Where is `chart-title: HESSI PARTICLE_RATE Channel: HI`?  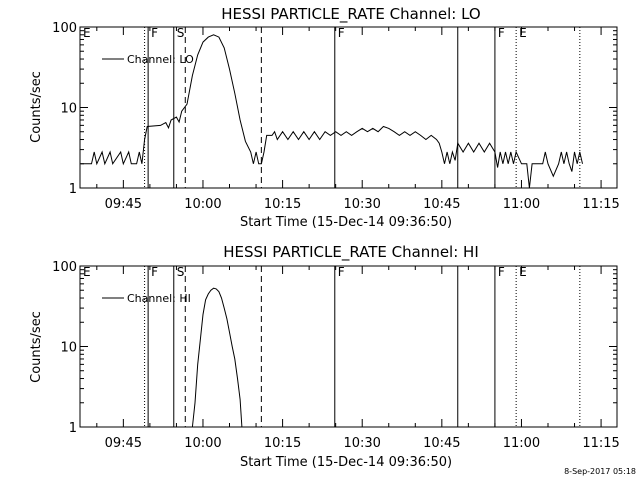 chart-title: HESSI PARTICLE_RATE Channel: HI is located at coordinates (351, 252).